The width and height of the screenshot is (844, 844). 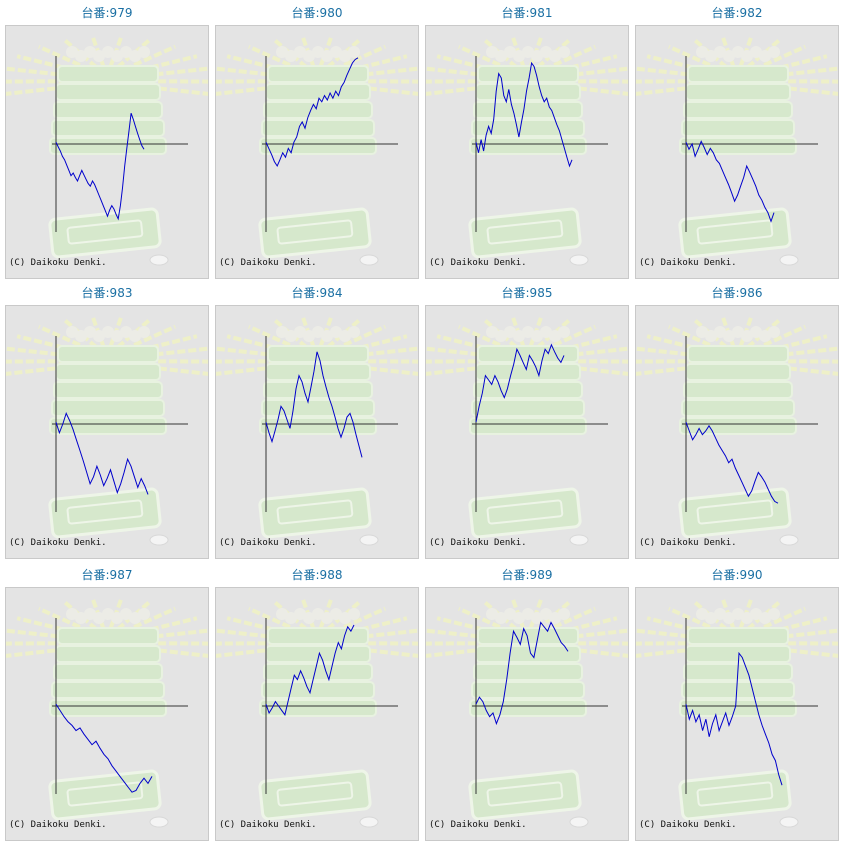 I want to click on machine-number-link: 台番:982, so click(x=737, y=13).